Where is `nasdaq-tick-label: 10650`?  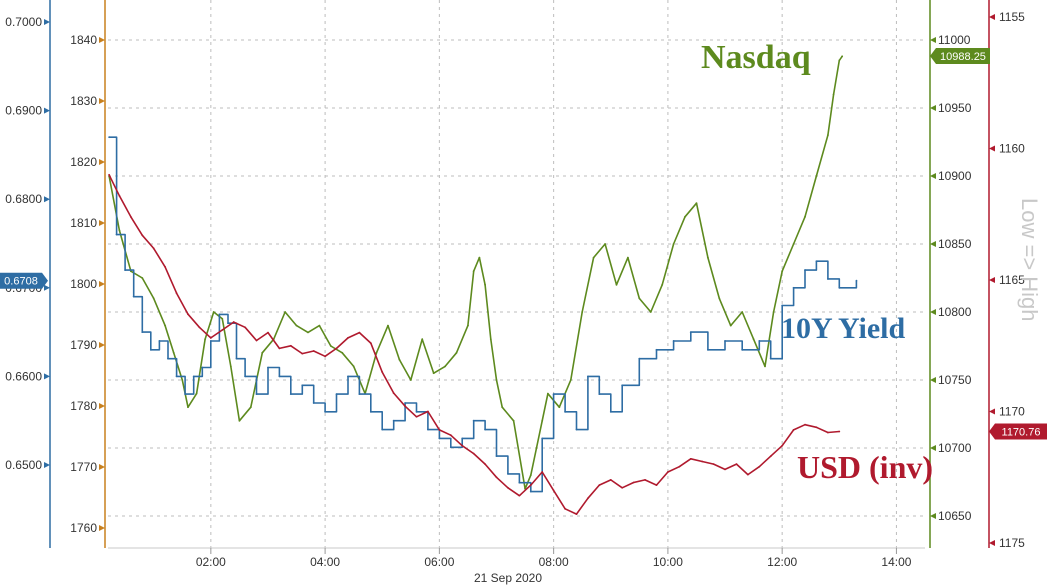
nasdaq-tick-label: 10650 is located at coordinates (955, 516).